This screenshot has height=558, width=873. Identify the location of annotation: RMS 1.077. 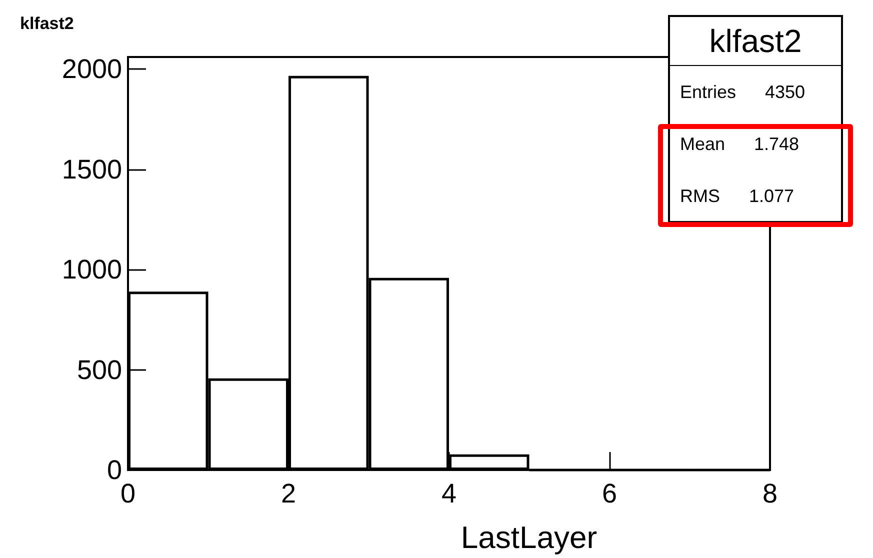
(737, 196).